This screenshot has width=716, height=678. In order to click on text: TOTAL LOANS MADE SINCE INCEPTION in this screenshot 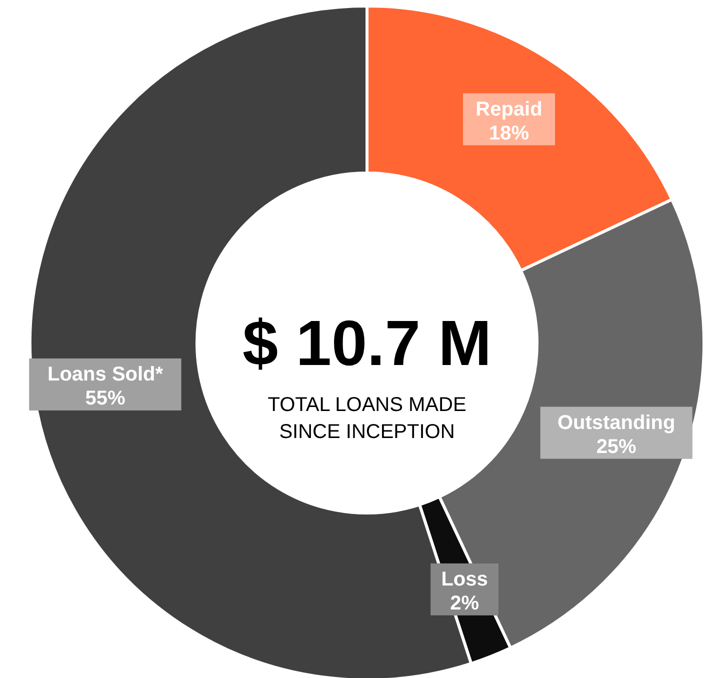, I will do `click(367, 418)`.